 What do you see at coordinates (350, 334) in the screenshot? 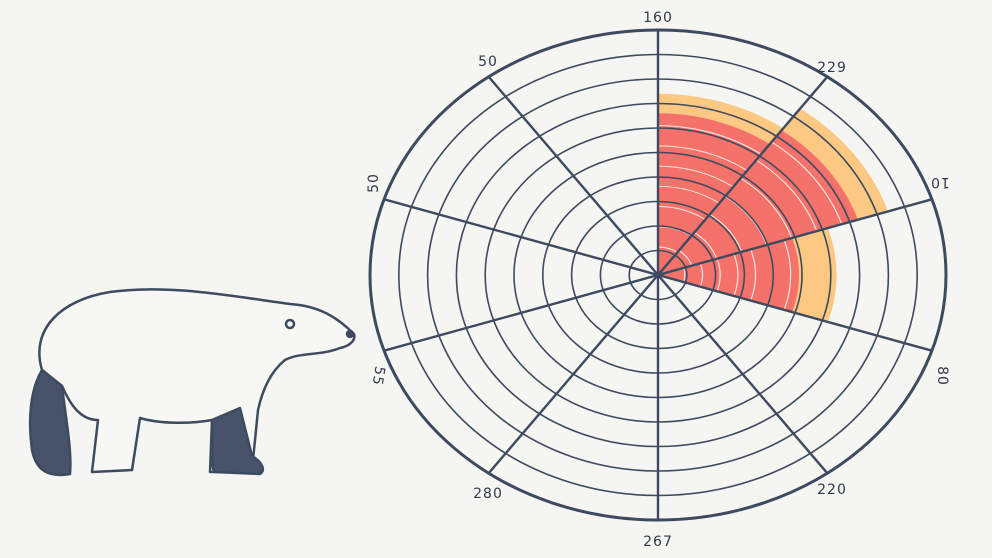
I see `bear-nose` at bounding box center [350, 334].